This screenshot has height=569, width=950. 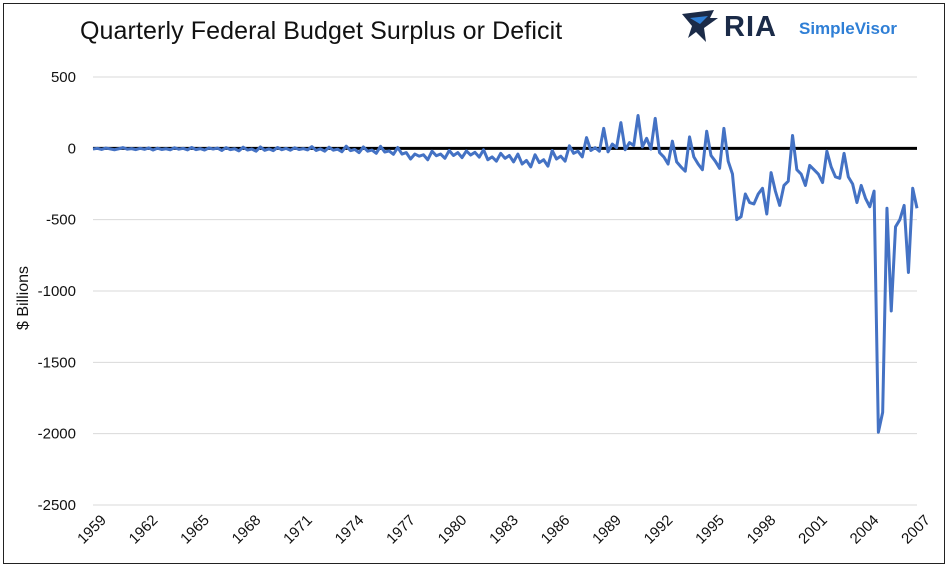 What do you see at coordinates (63, 77) in the screenshot?
I see `y-tick-label: 500` at bounding box center [63, 77].